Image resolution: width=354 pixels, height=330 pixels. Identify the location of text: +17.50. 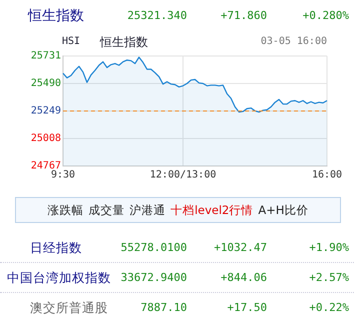
(247, 307).